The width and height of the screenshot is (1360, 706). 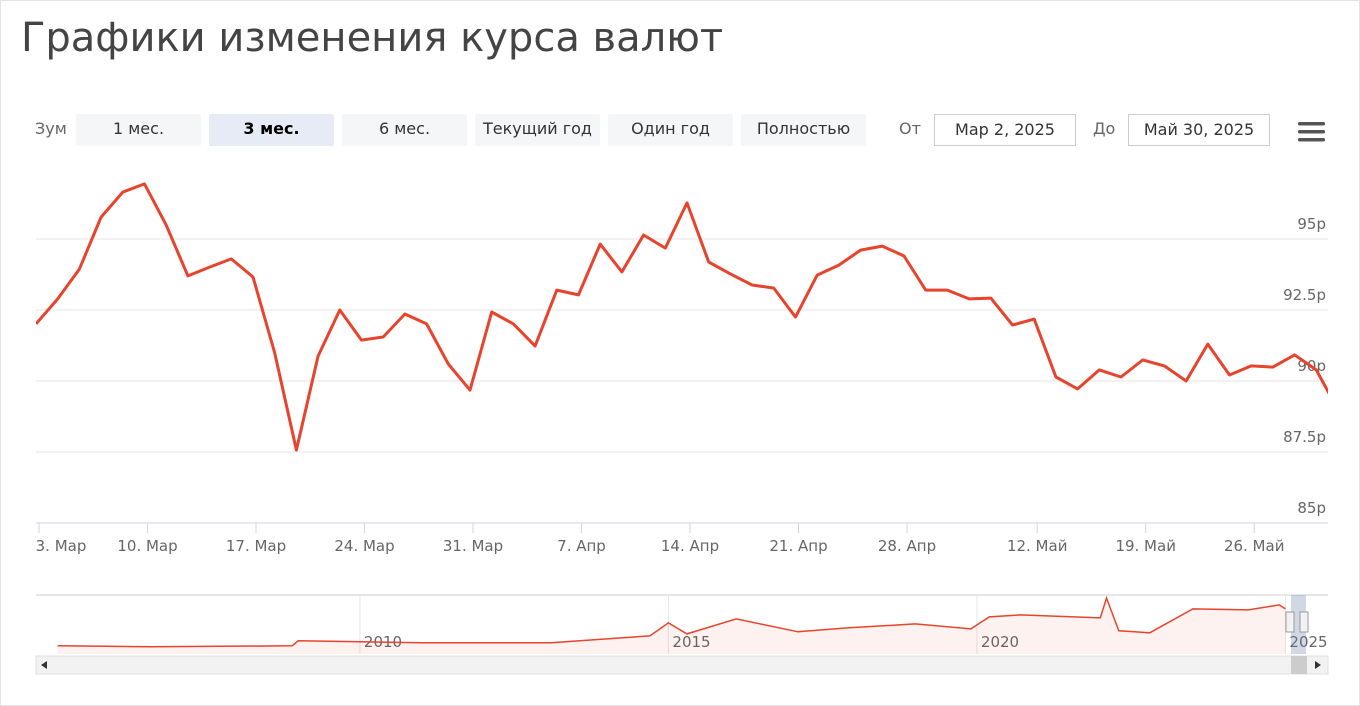 I want to click on navigator-tick-label: 2015, so click(x=691, y=642).